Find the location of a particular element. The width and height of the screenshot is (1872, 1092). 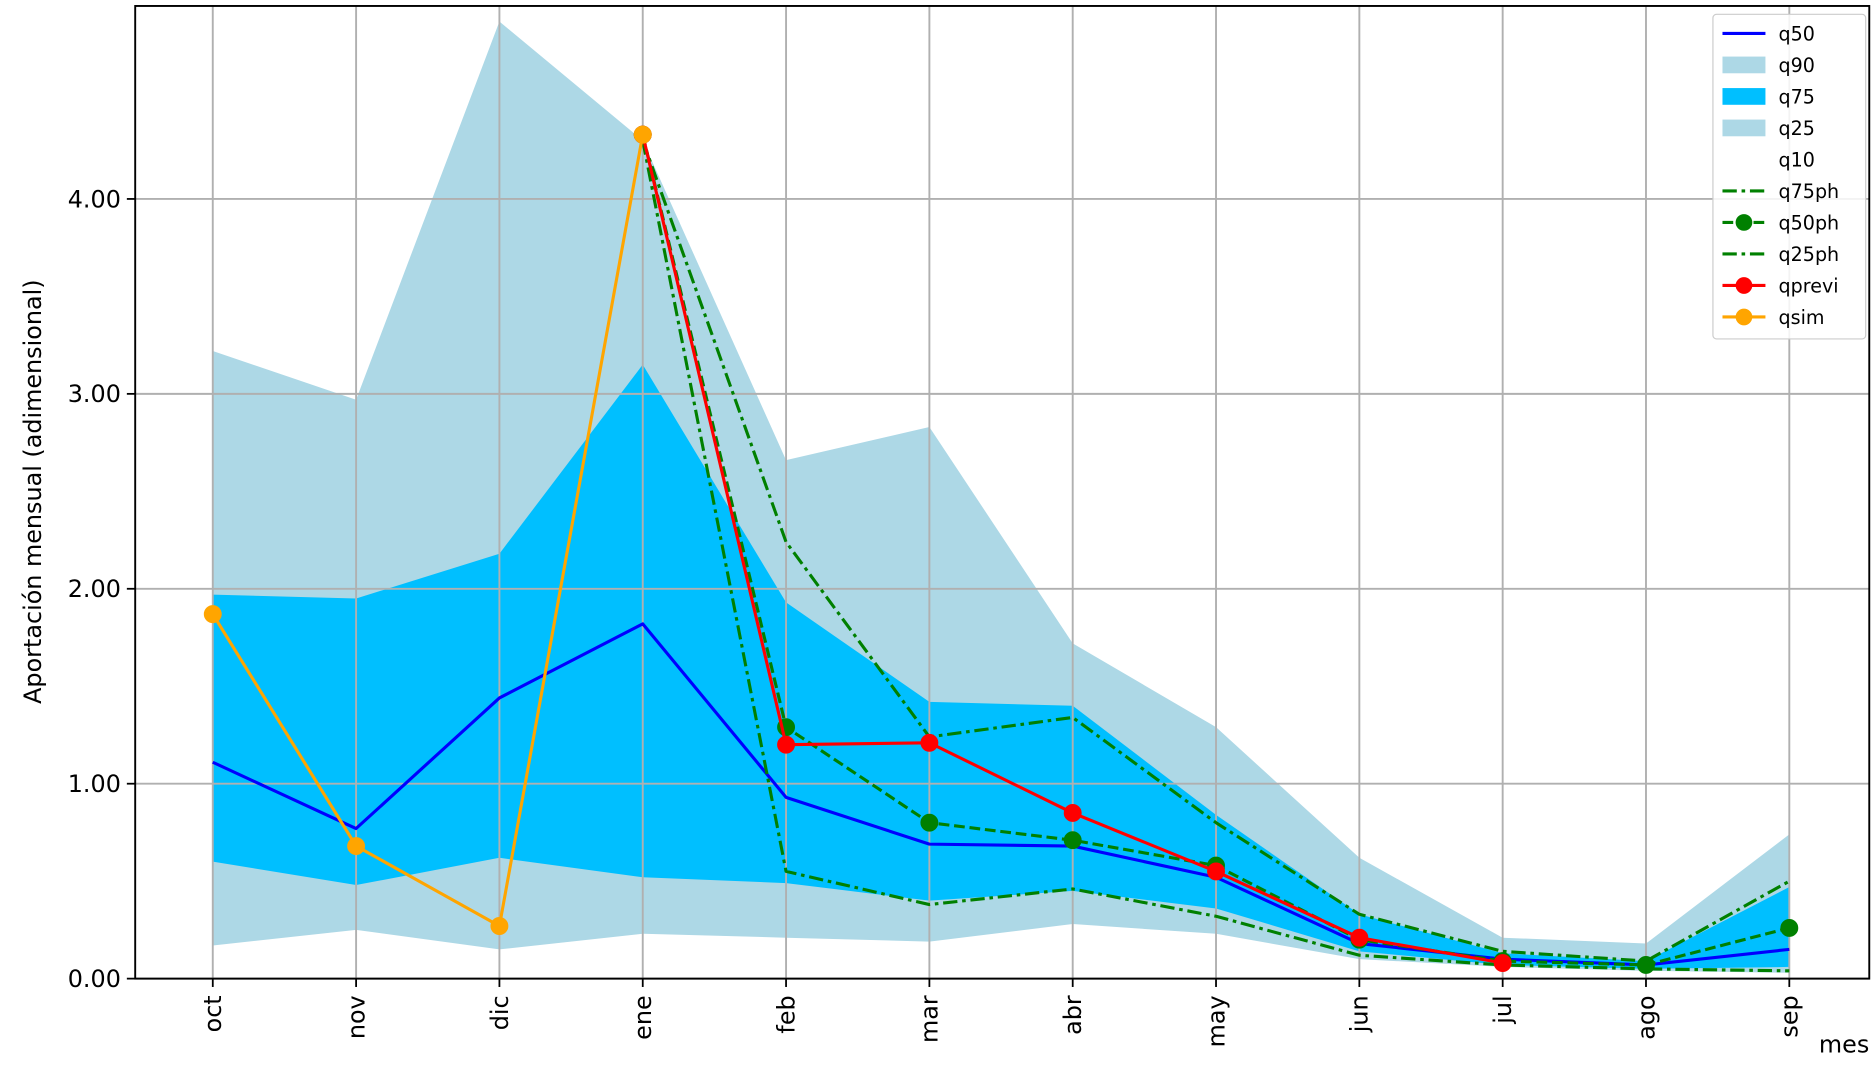

legend-label: qprevi is located at coordinates (1809, 286).